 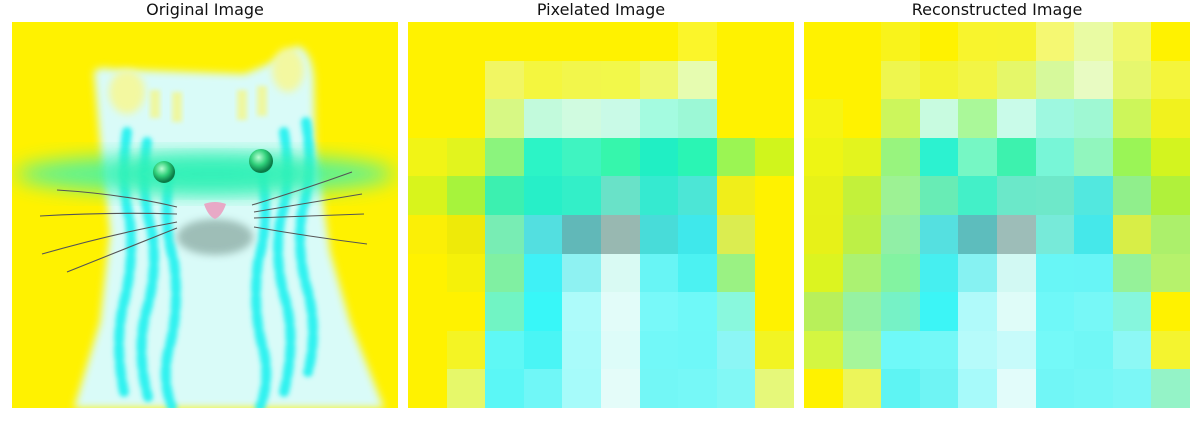 What do you see at coordinates (215, 210) in the screenshot?
I see `nose` at bounding box center [215, 210].